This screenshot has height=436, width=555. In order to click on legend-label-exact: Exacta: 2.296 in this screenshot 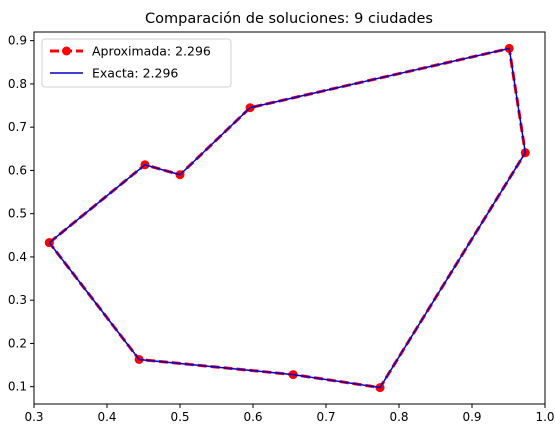, I will do `click(135, 73)`.